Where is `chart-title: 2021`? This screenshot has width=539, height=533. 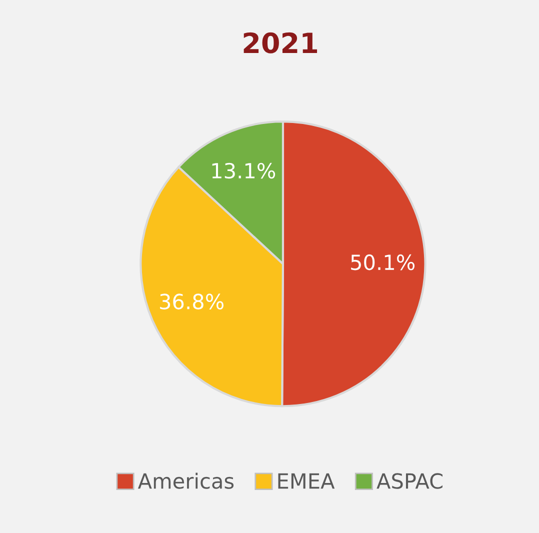 chart-title: 2021 is located at coordinates (281, 43).